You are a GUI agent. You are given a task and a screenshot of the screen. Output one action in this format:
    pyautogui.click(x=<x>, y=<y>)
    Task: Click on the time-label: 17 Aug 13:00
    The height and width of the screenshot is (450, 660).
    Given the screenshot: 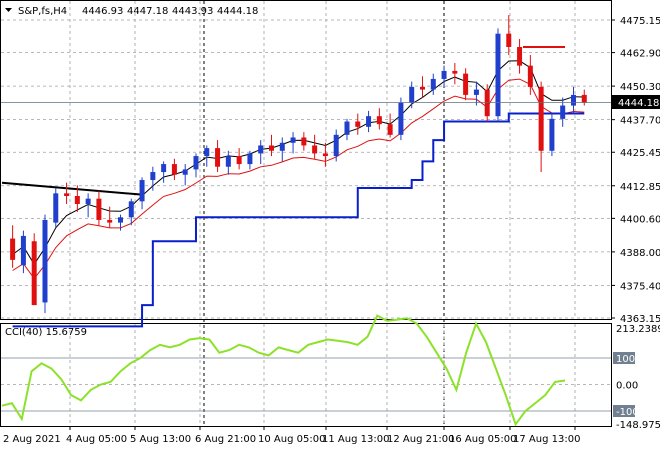 What is the action you would take?
    pyautogui.click(x=546, y=439)
    